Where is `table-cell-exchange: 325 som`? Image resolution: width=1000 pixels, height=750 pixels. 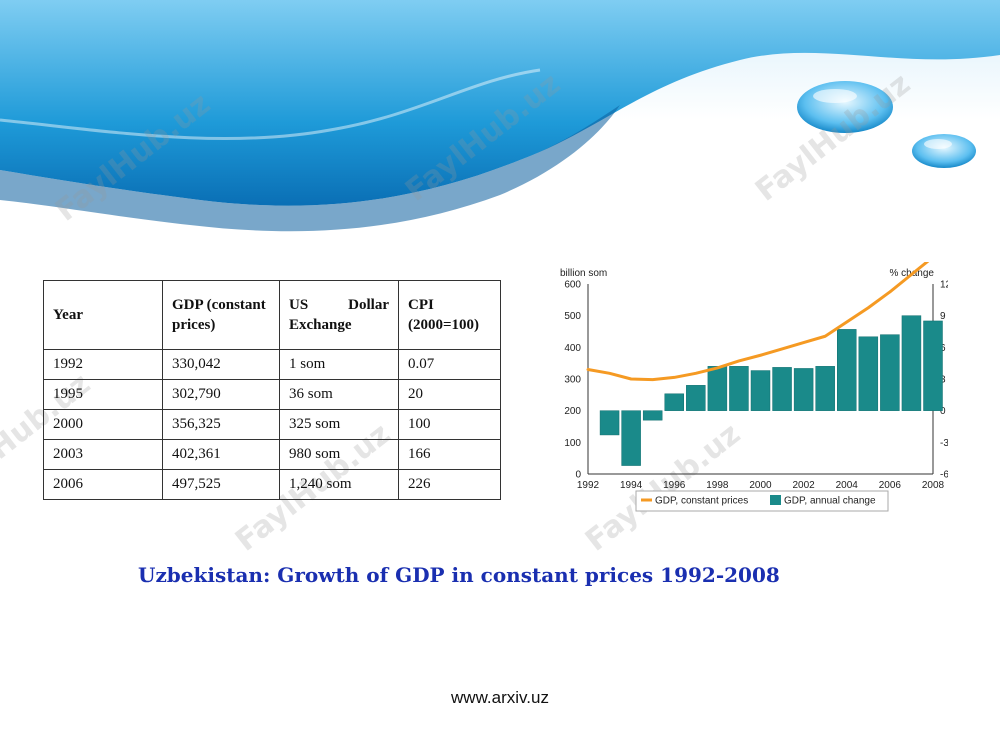
table-cell-exchange: 325 som is located at coordinates (339, 424).